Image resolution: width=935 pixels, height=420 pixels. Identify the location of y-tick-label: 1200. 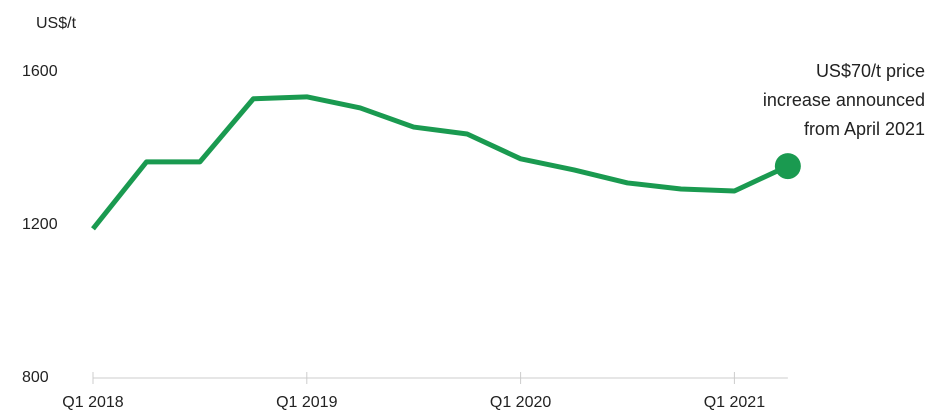
(40, 224).